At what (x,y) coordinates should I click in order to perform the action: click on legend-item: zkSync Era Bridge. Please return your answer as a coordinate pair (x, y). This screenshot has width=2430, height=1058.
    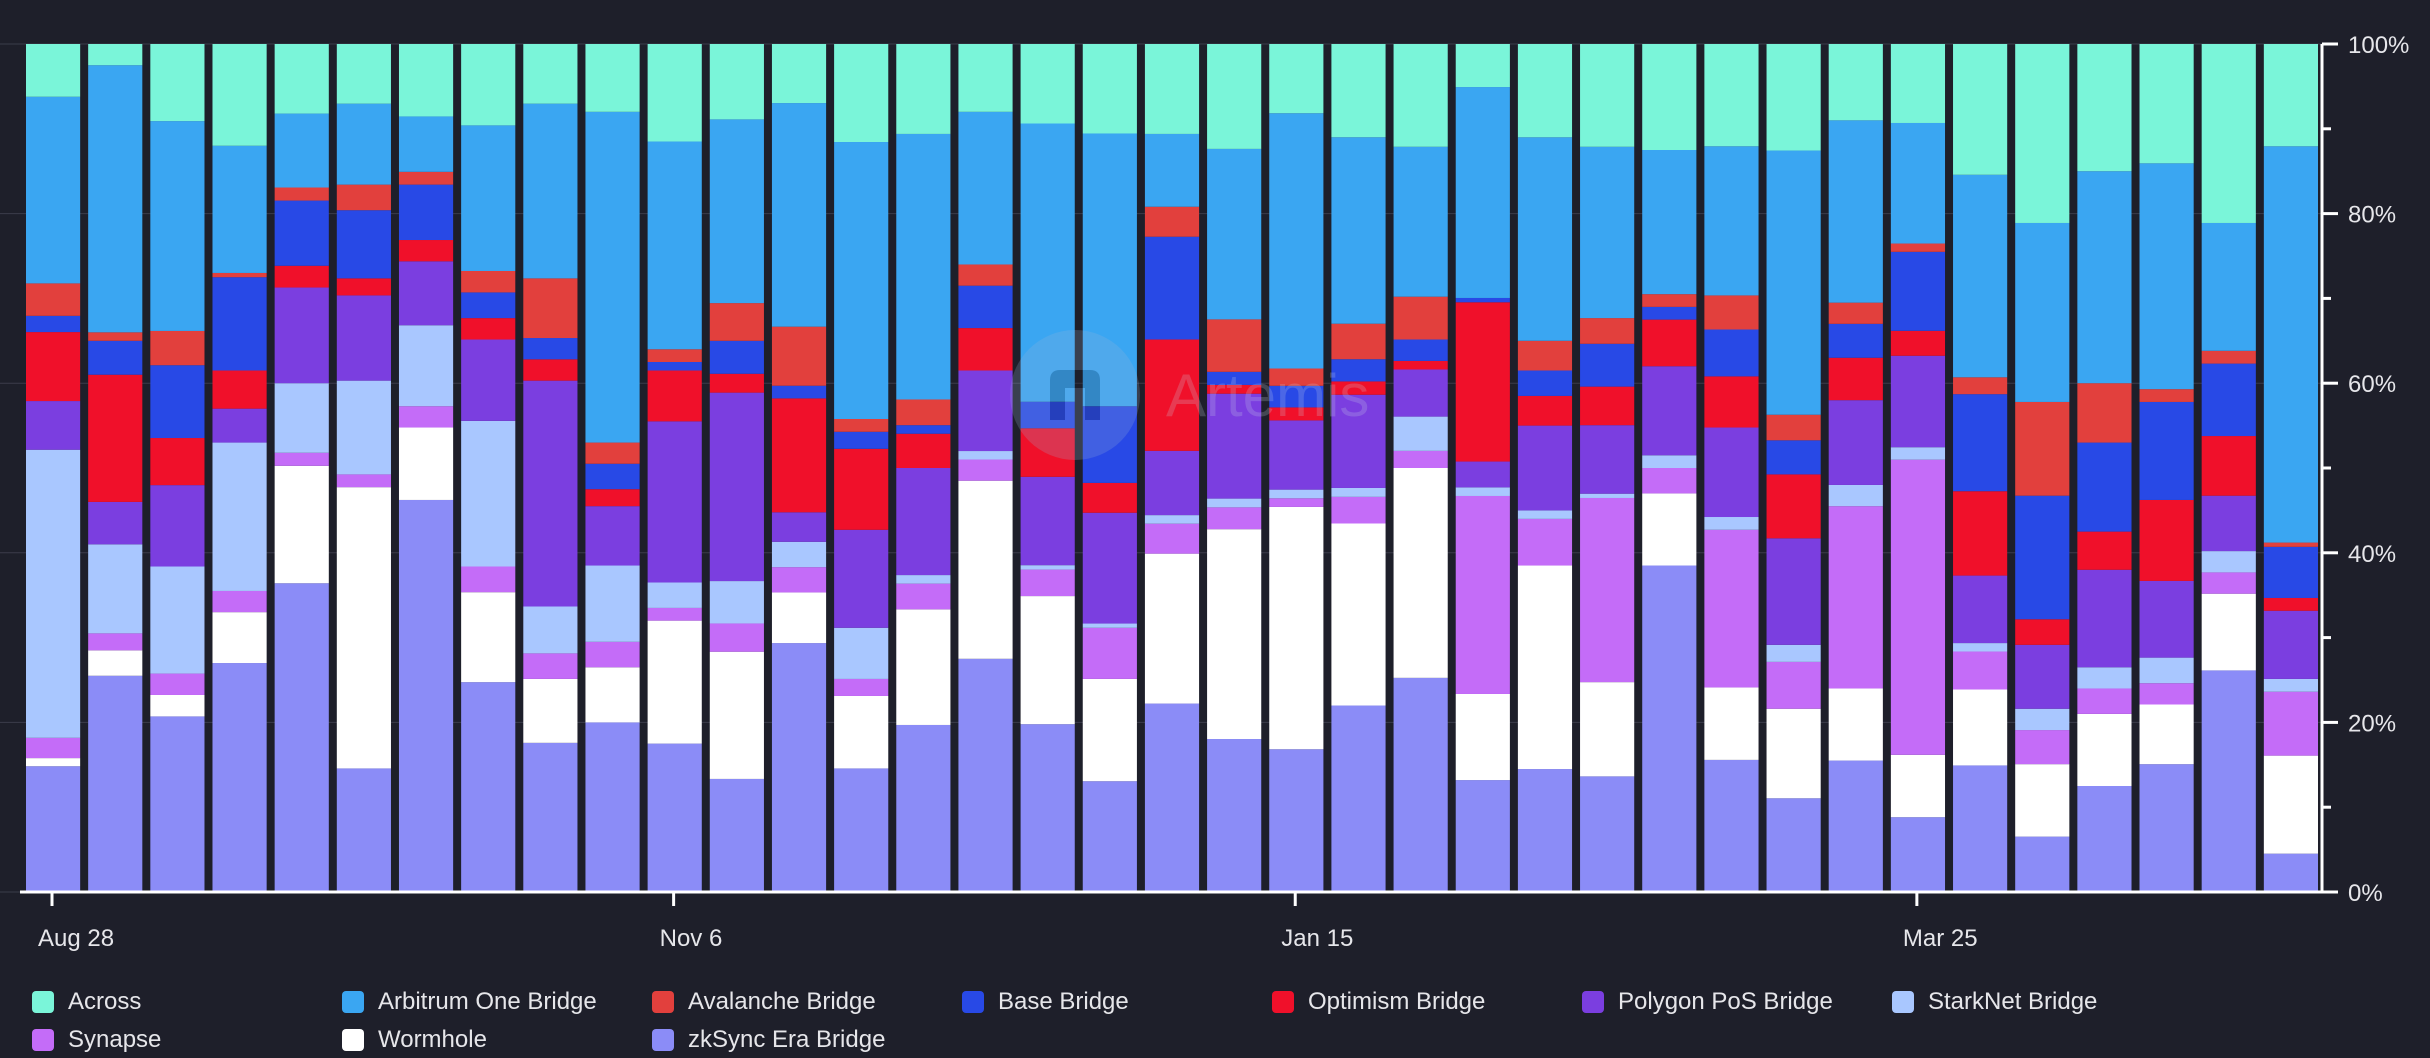
    Looking at the image, I should click on (807, 1040).